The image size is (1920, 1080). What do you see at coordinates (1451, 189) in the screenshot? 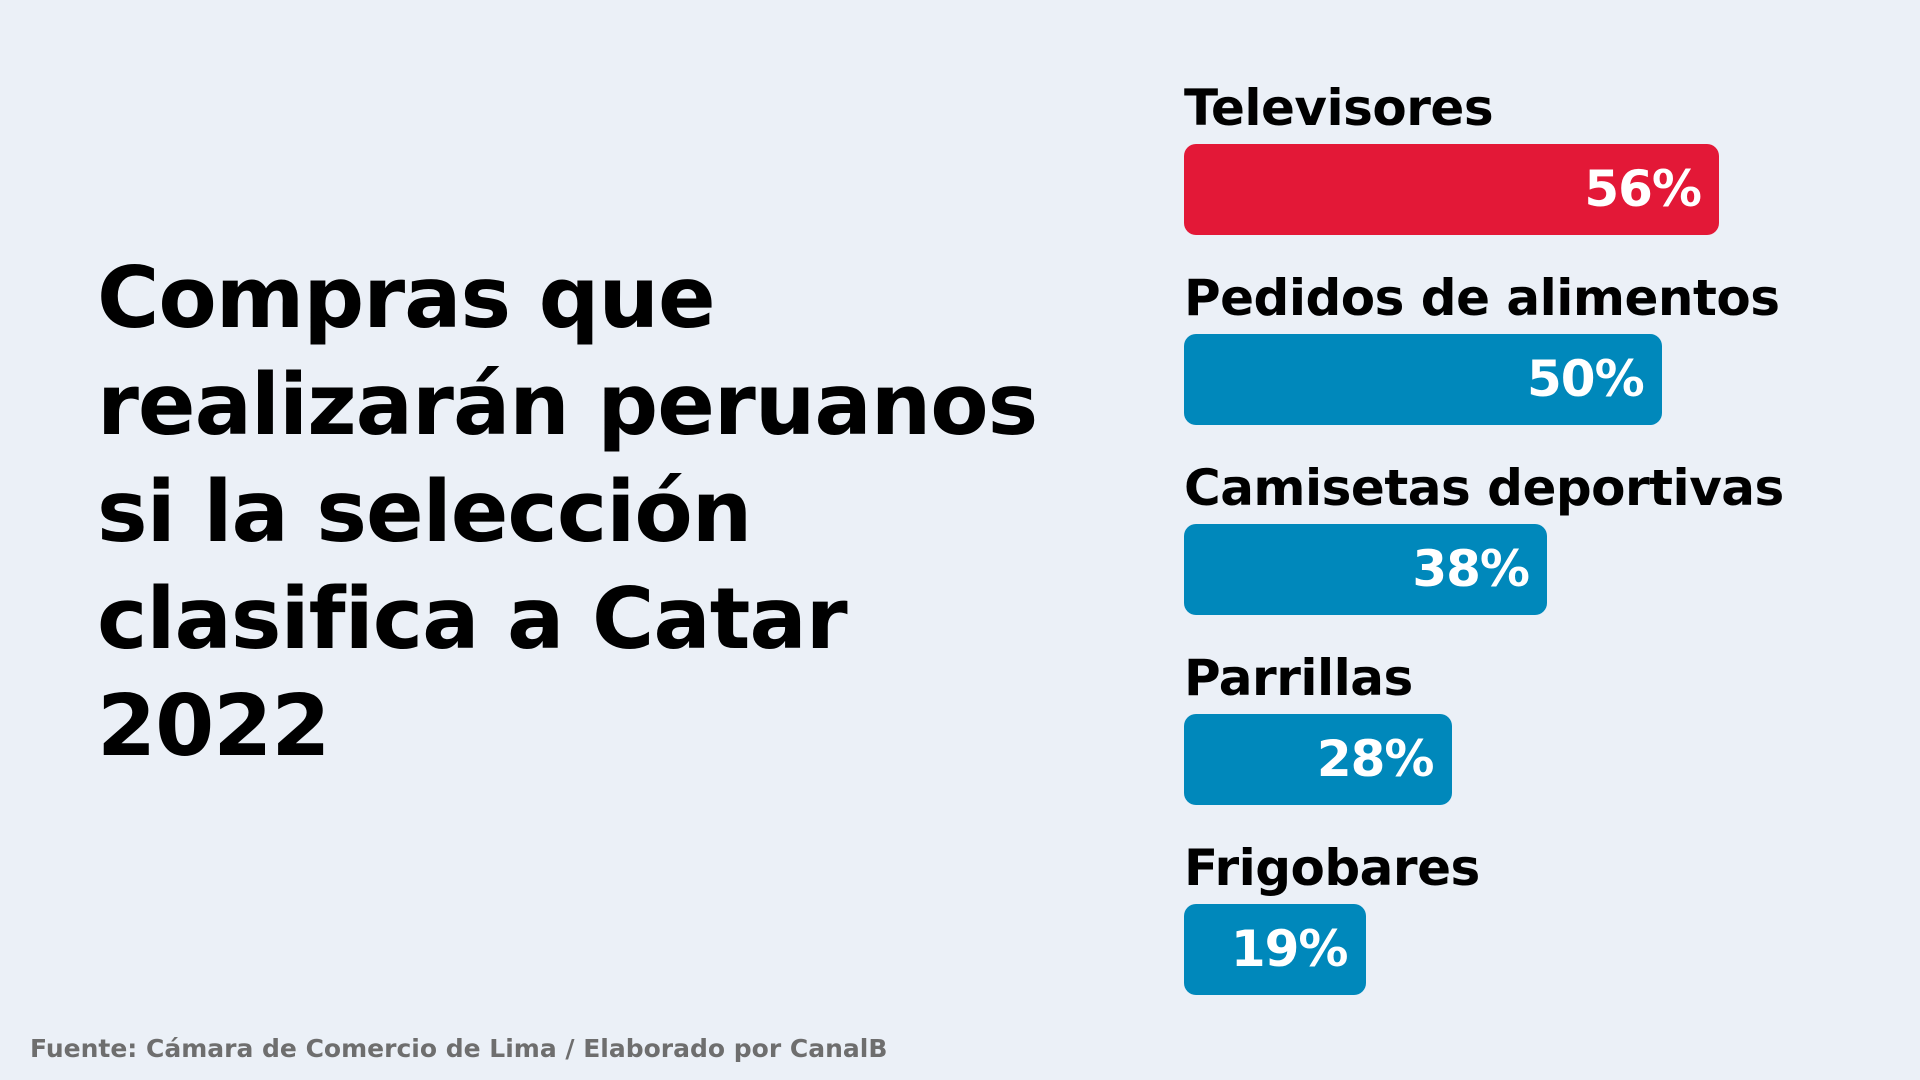
I see `bar: 56%` at bounding box center [1451, 189].